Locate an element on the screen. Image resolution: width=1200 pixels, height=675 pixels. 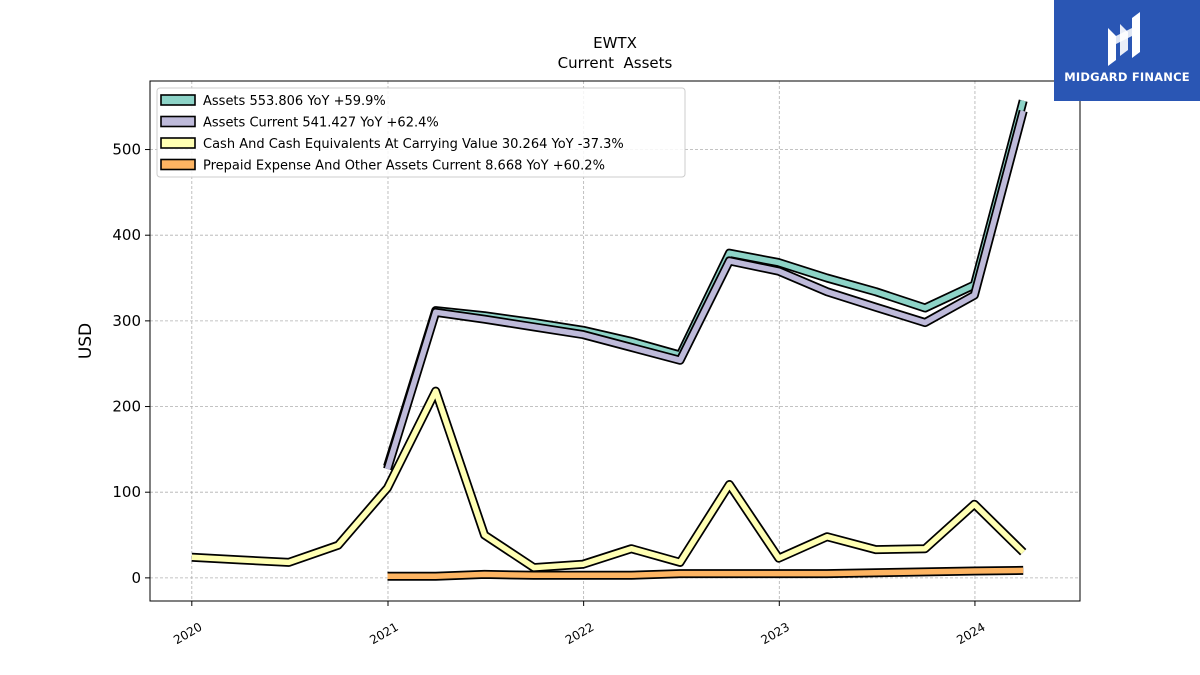
y-axis-label: USD is located at coordinates (86, 341).